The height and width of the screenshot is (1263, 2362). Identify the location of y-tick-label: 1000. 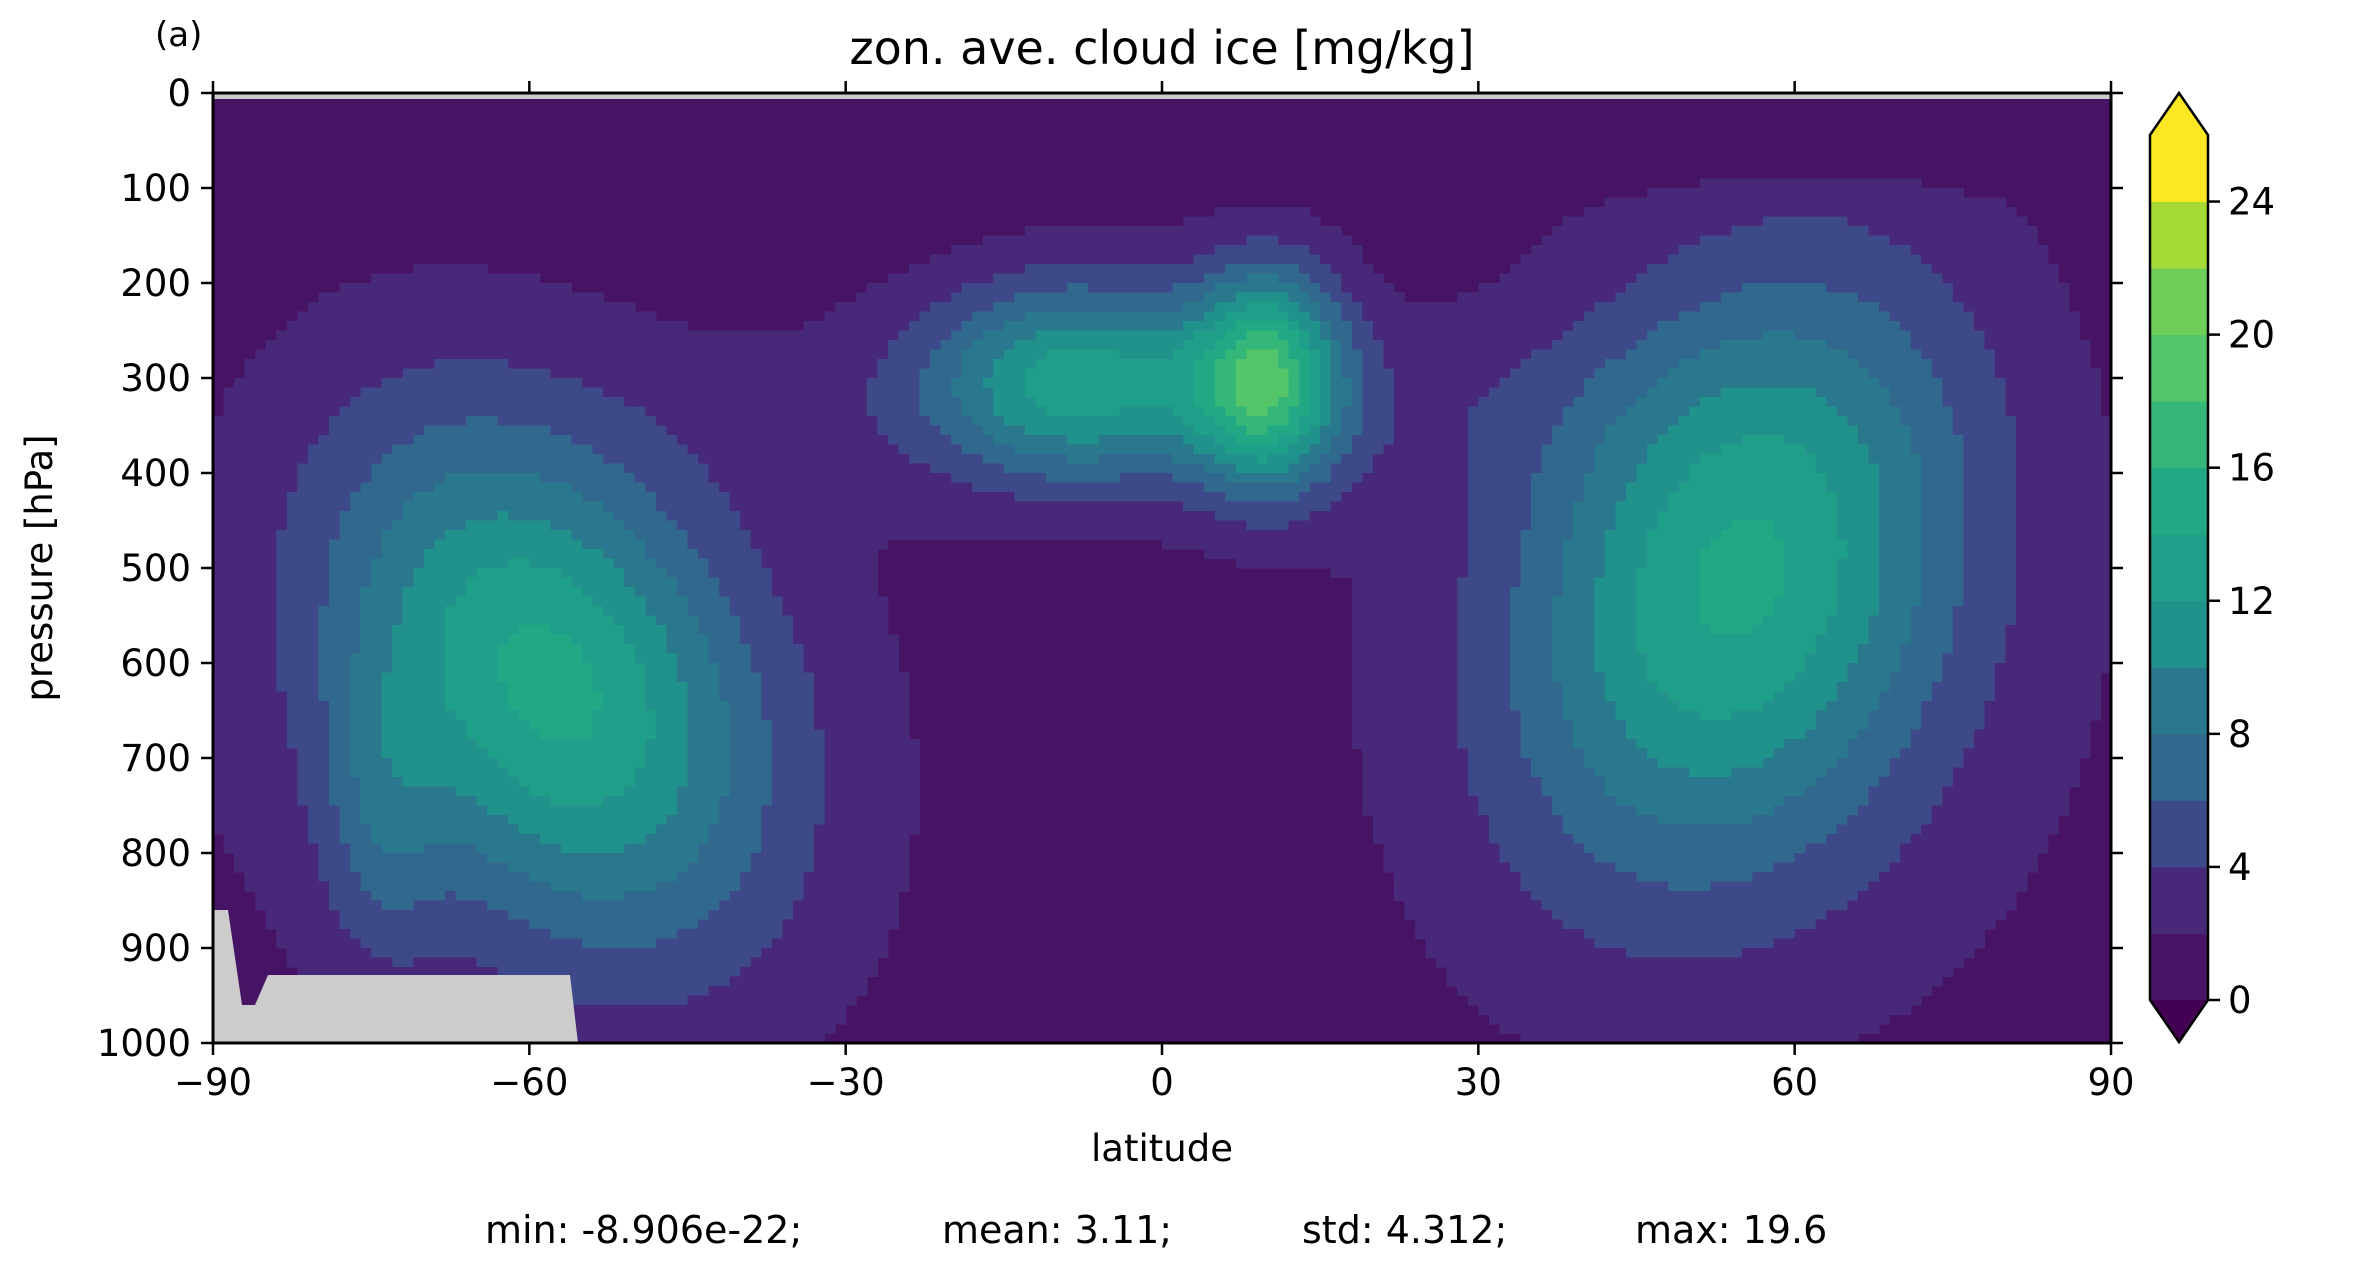
(144, 1043).